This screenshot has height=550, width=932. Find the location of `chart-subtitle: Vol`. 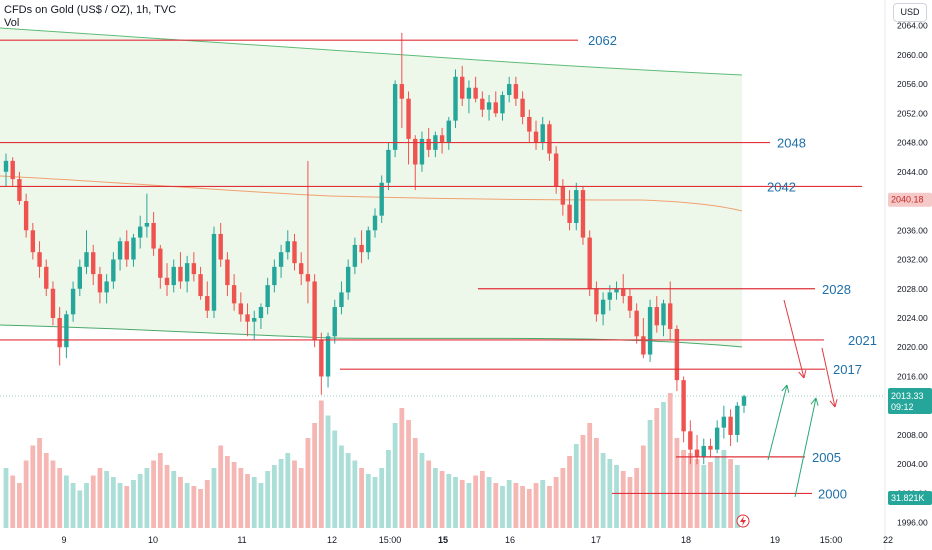

chart-subtitle: Vol is located at coordinates (12, 23).